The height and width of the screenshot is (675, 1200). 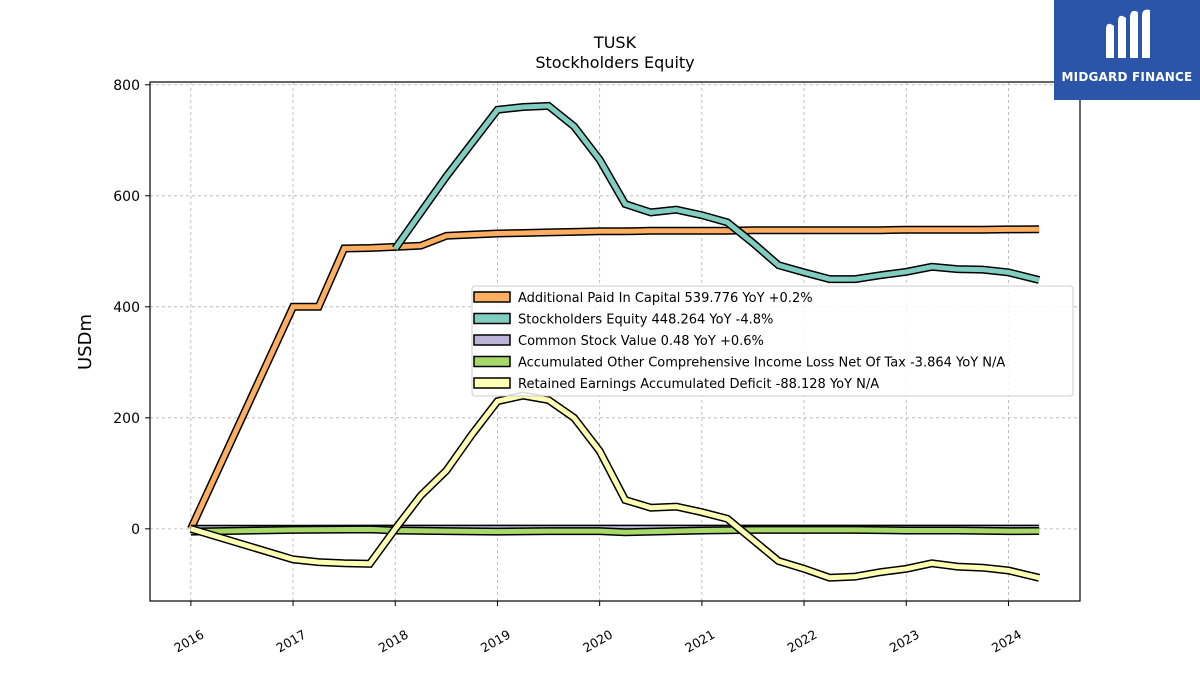 I want to click on midgard-finance-logo: MIDGARD FINANCE, so click(x=1127, y=50).